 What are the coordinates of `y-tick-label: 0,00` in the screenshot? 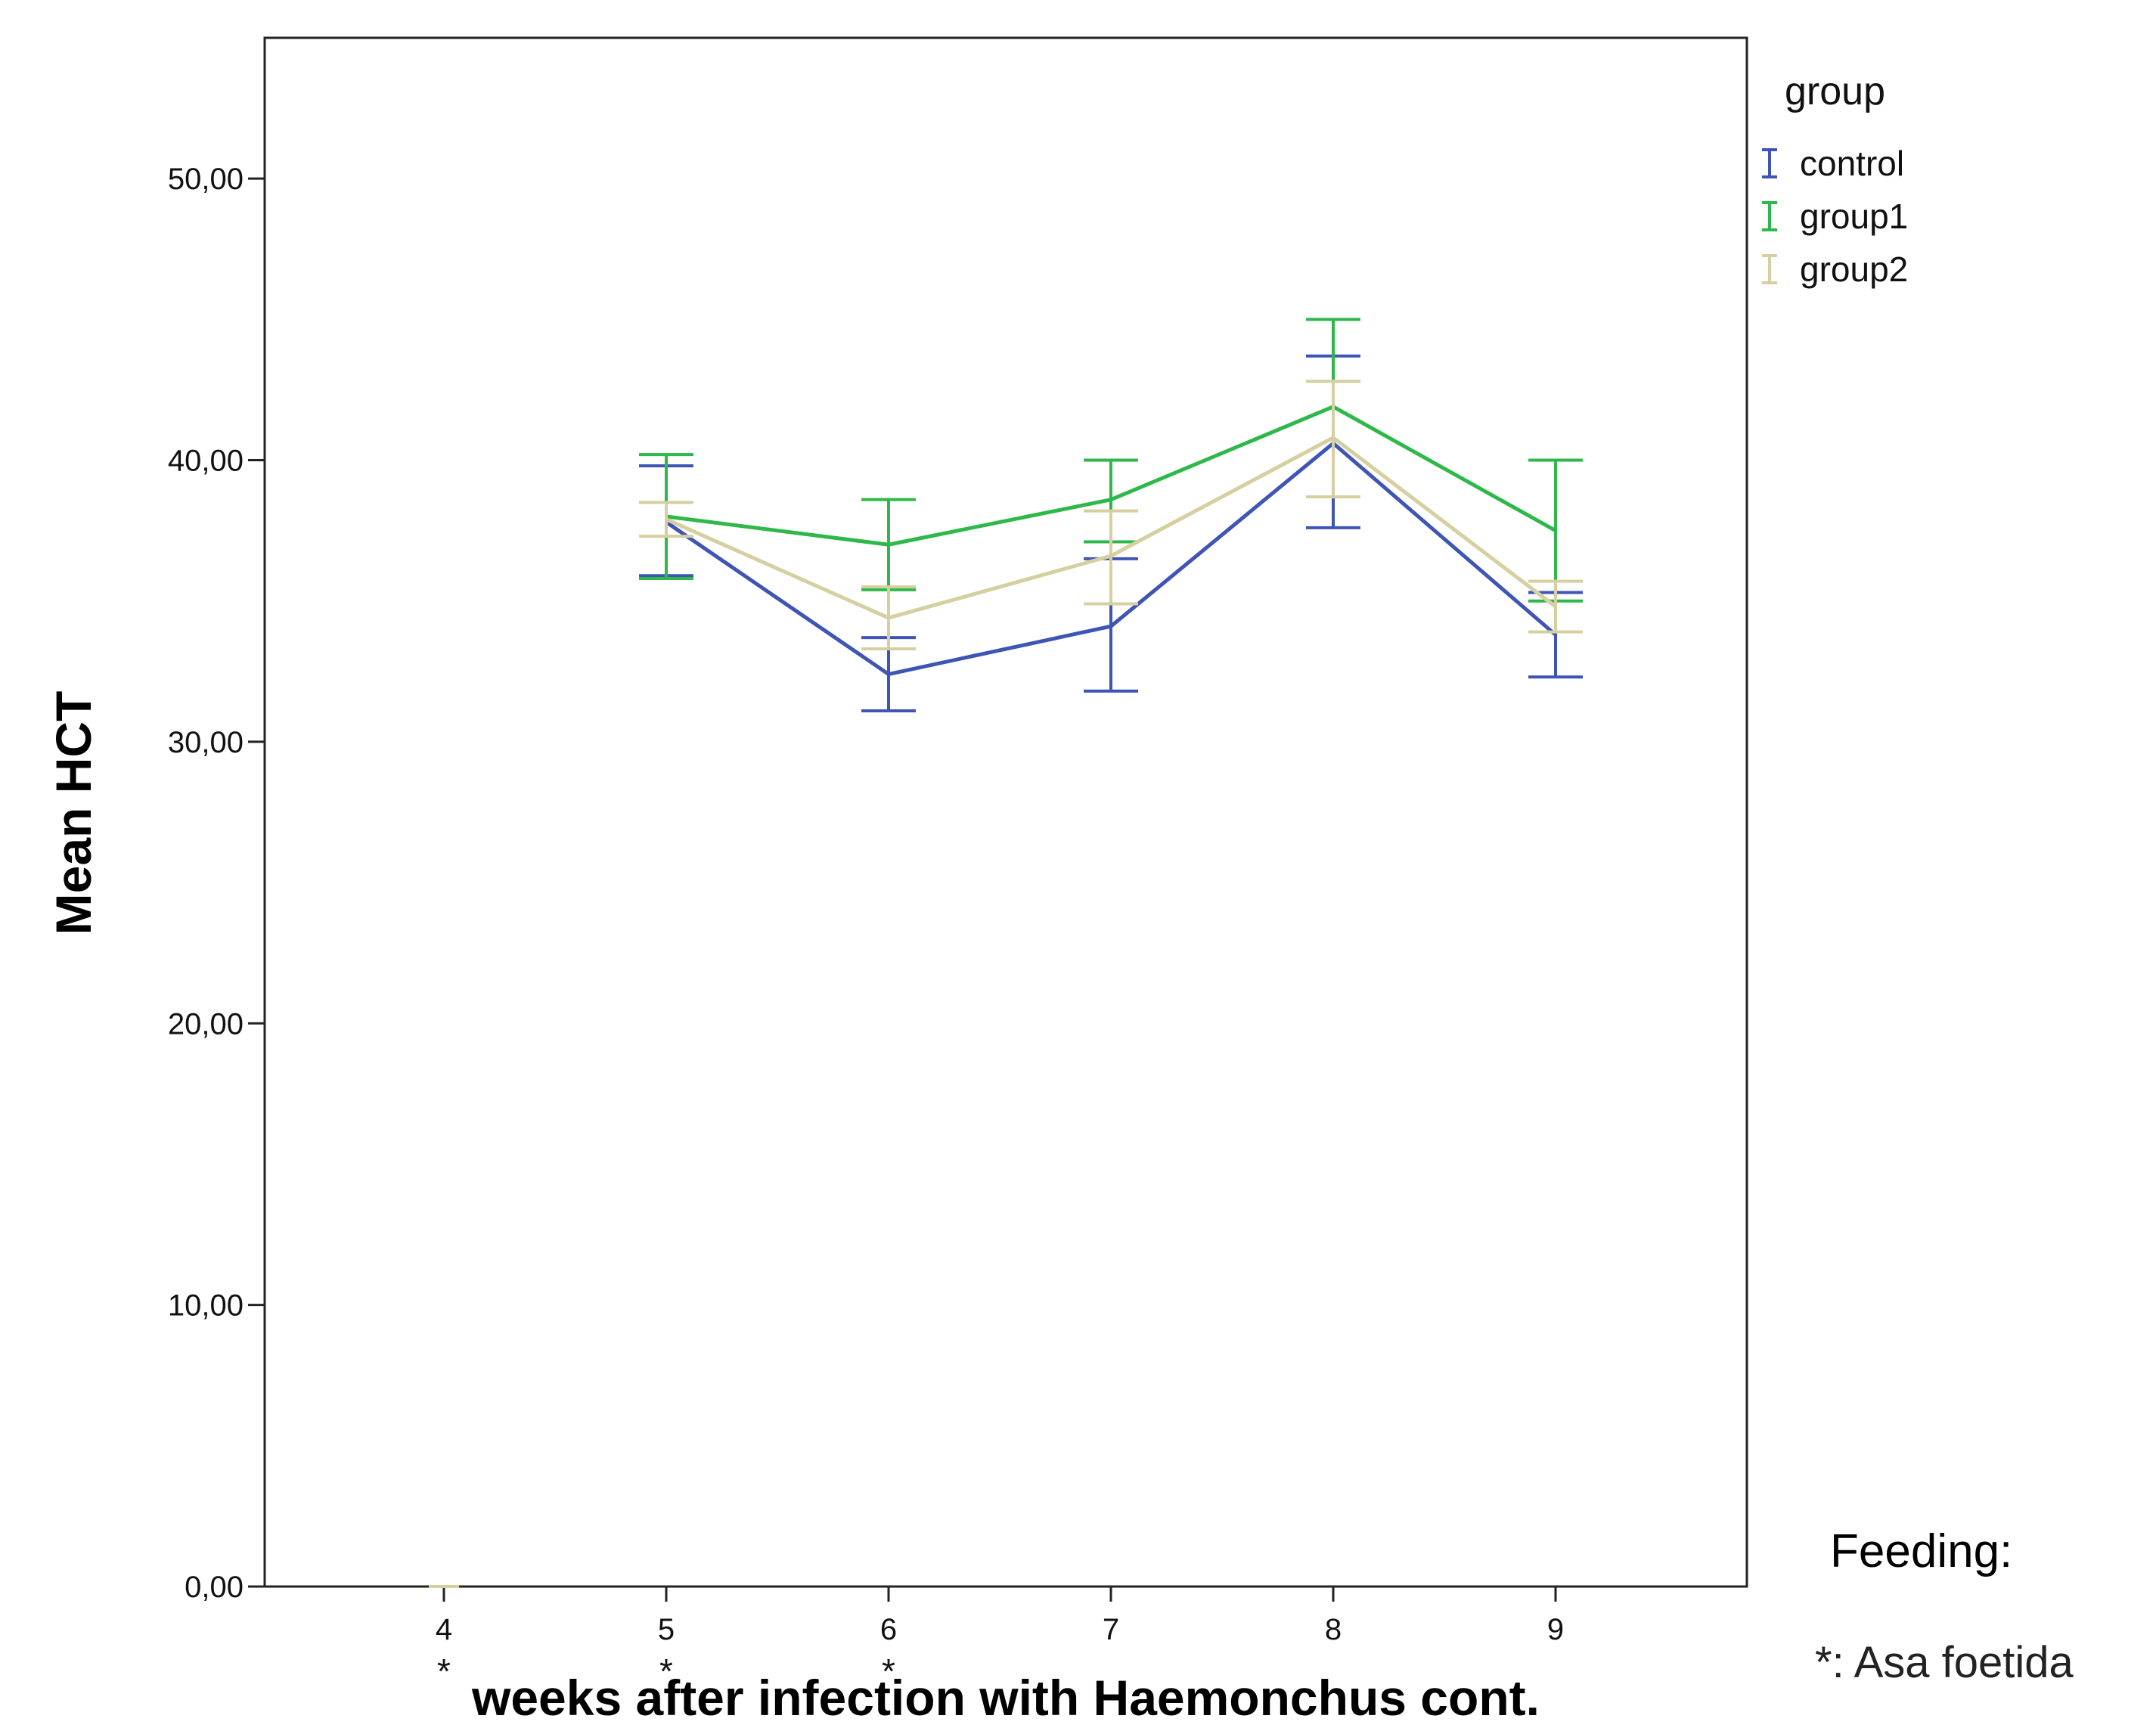 It's located at (214, 1588).